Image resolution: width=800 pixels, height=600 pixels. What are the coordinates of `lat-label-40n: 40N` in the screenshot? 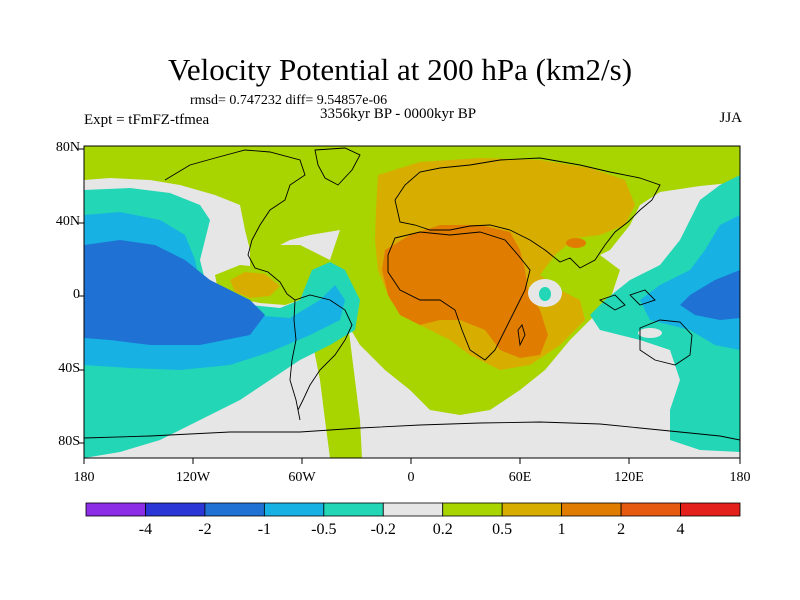 It's located at (67, 221).